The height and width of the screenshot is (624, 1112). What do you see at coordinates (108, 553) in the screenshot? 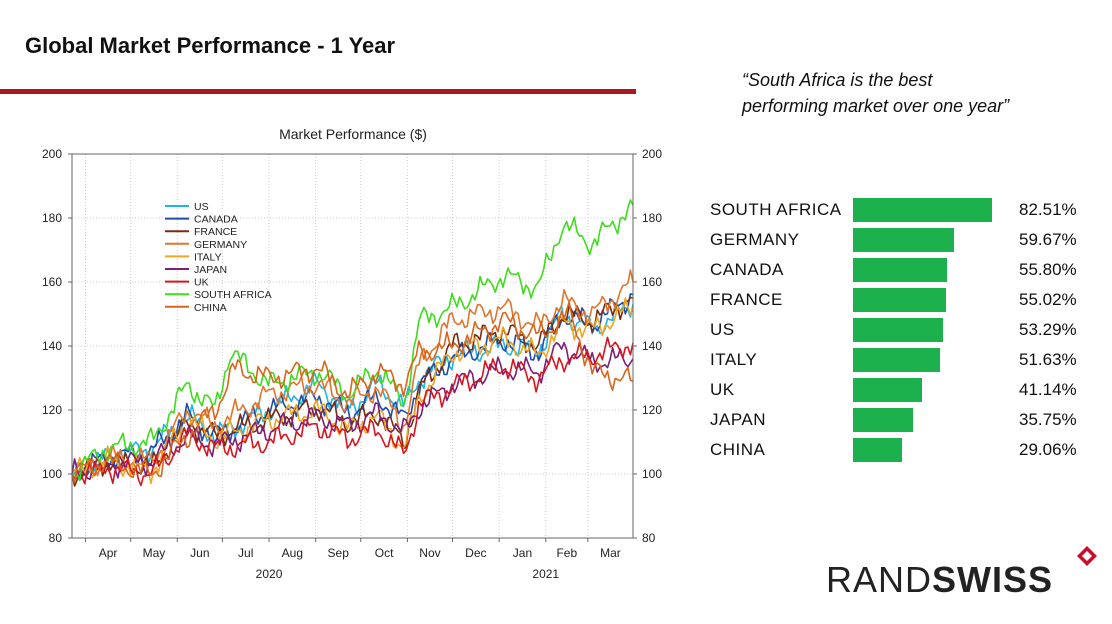
I see `x-tick-label: Apr` at bounding box center [108, 553].